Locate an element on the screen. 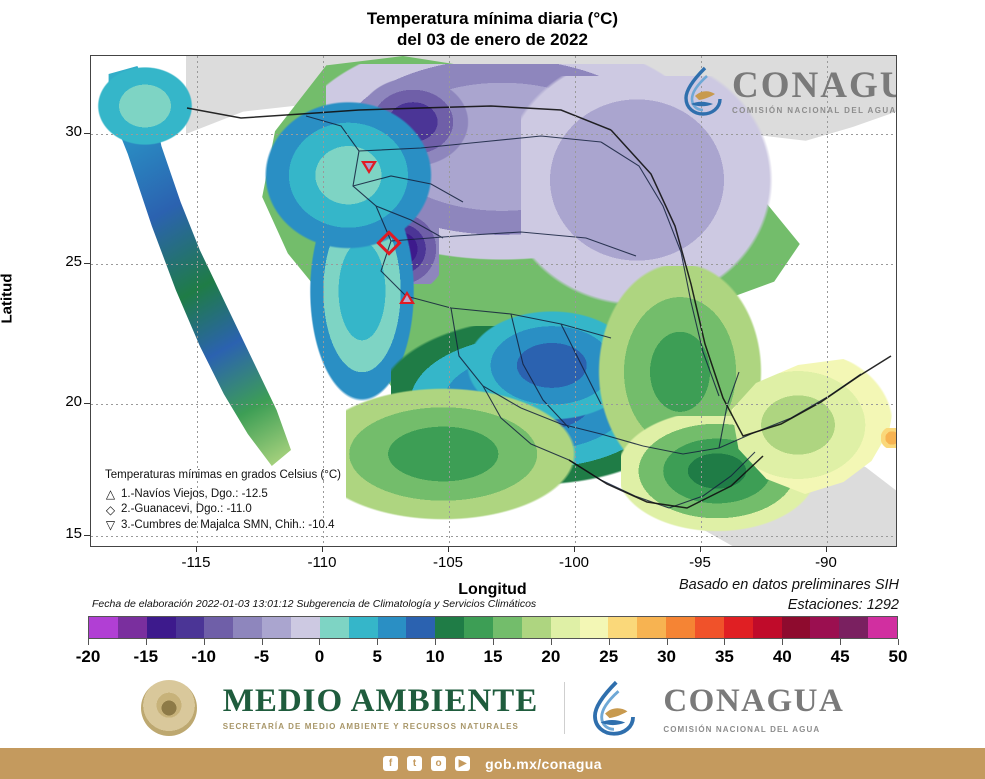 The height and width of the screenshot is (779, 985). colorbar-label-25: 25 is located at coordinates (609, 656).